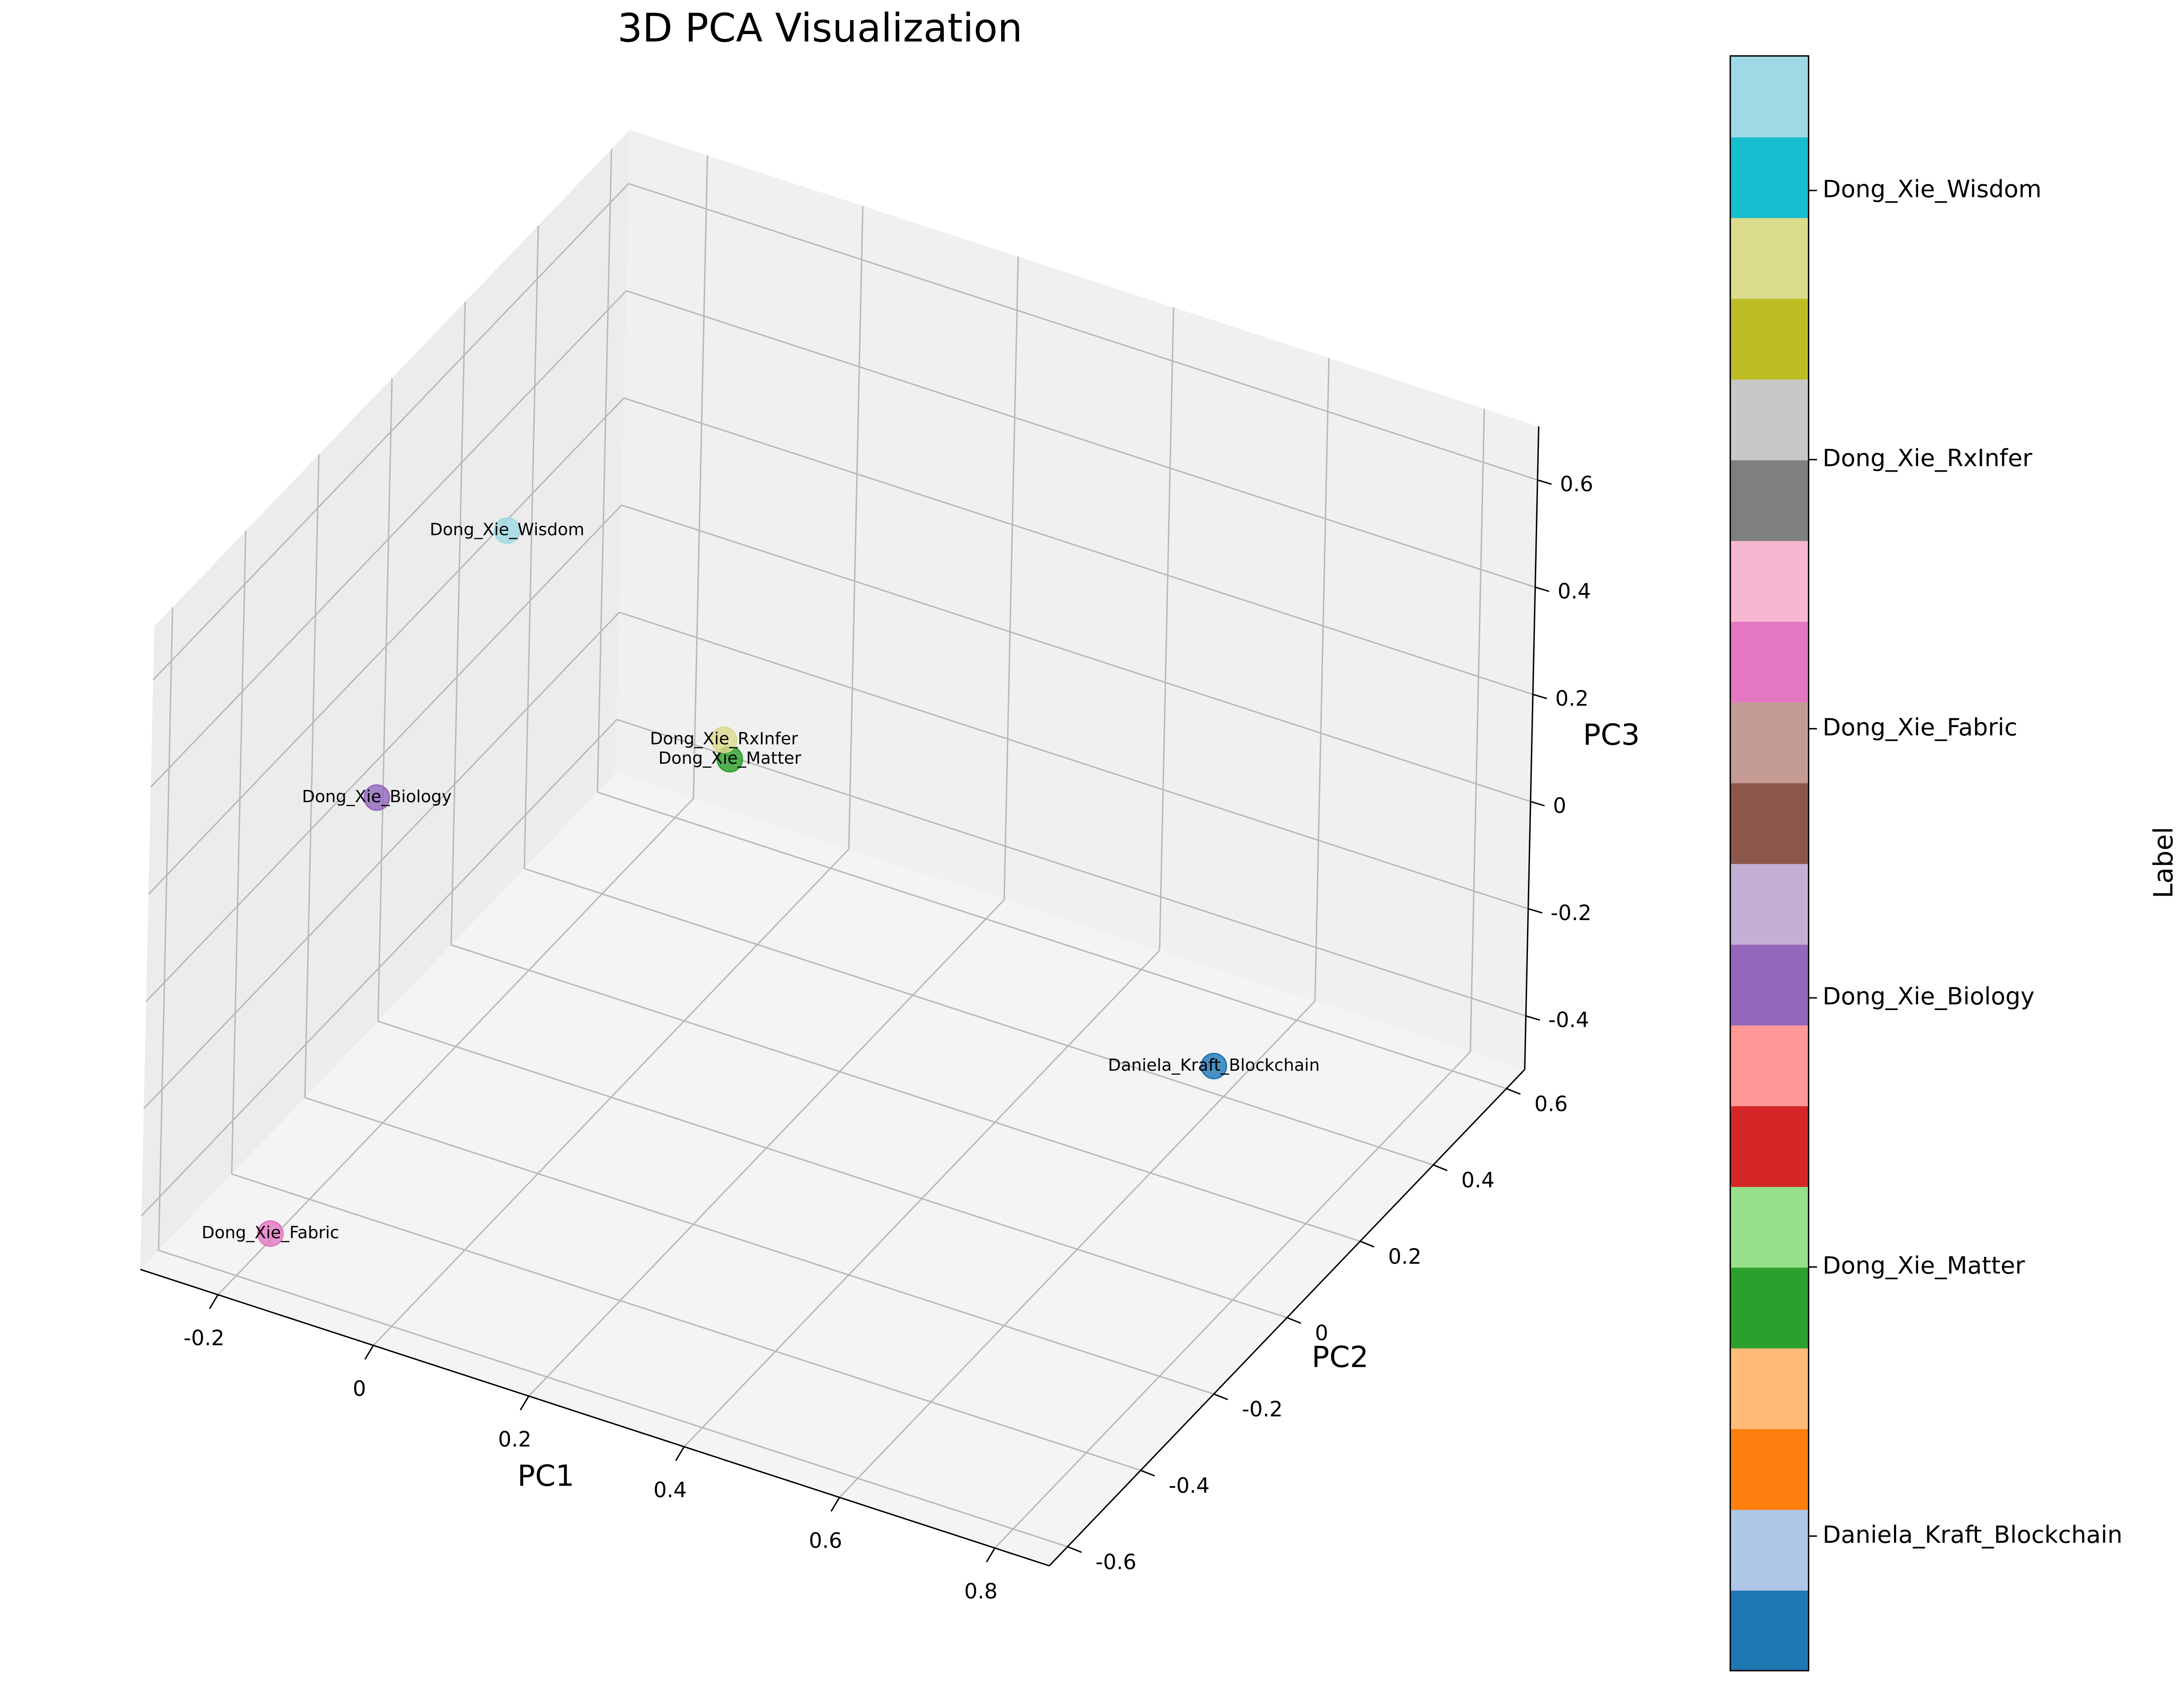 The width and height of the screenshot is (2184, 1700). I want to click on x-axis-line, so click(595, 1418).